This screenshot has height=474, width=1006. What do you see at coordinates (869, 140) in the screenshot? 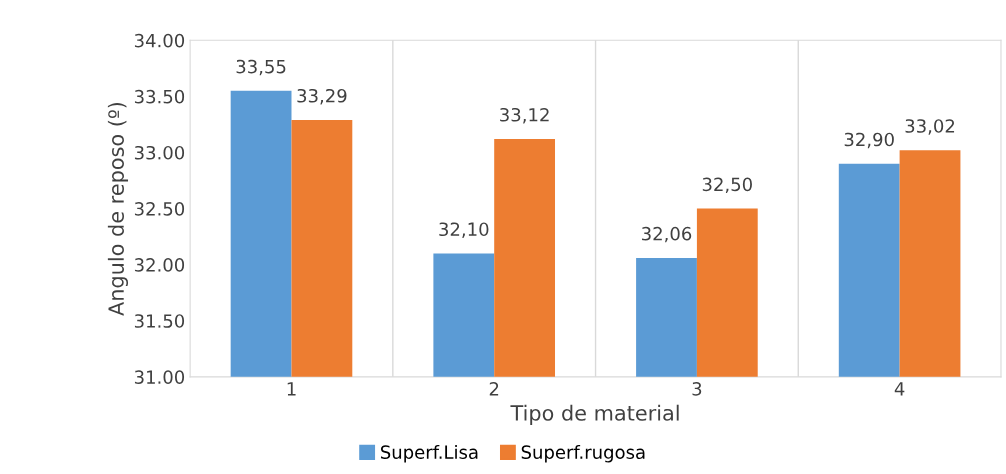
I see `data-label: 32,90` at bounding box center [869, 140].